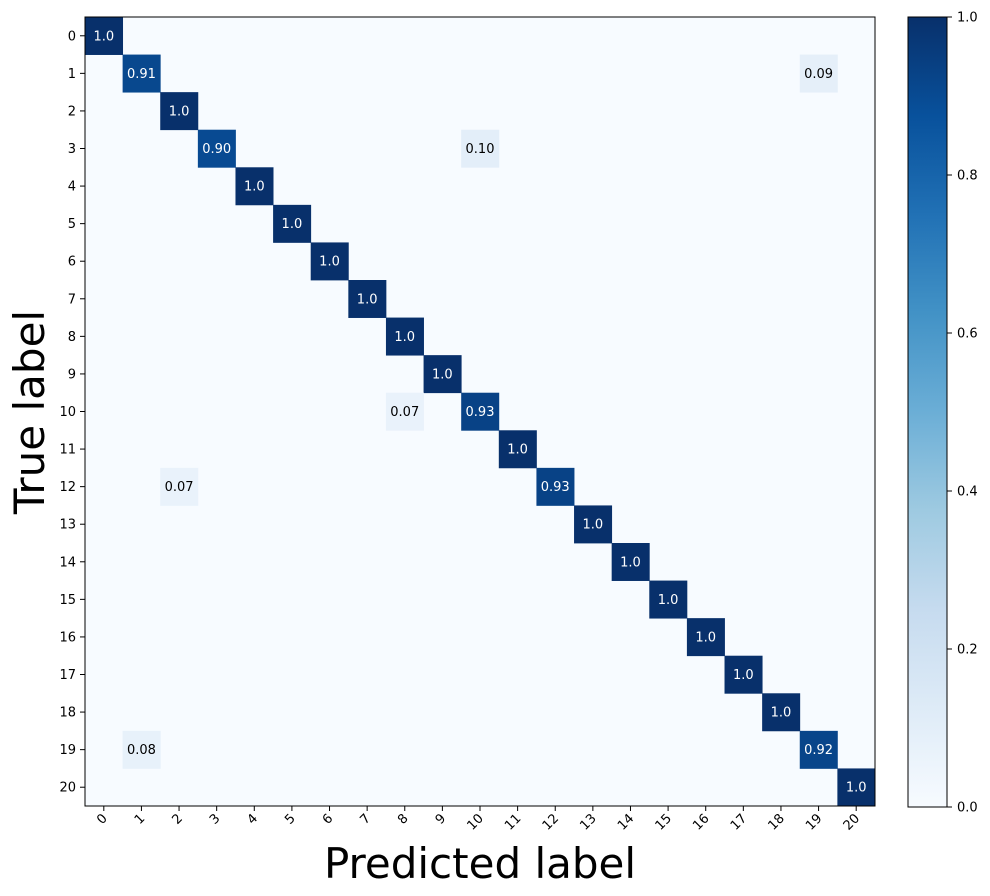  Describe the element at coordinates (29, 412) in the screenshot. I see `y-axis-title: True label` at that location.